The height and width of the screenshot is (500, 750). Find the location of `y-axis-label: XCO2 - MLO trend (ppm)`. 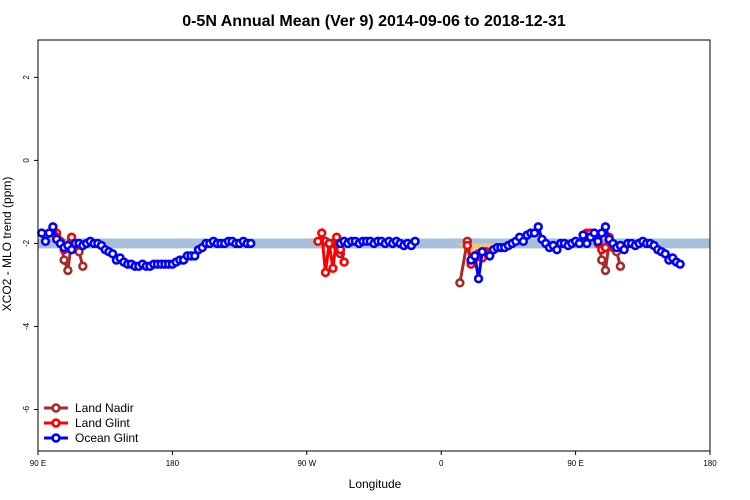

y-axis-label: XCO2 - MLO trend (ppm) is located at coordinates (7, 244).